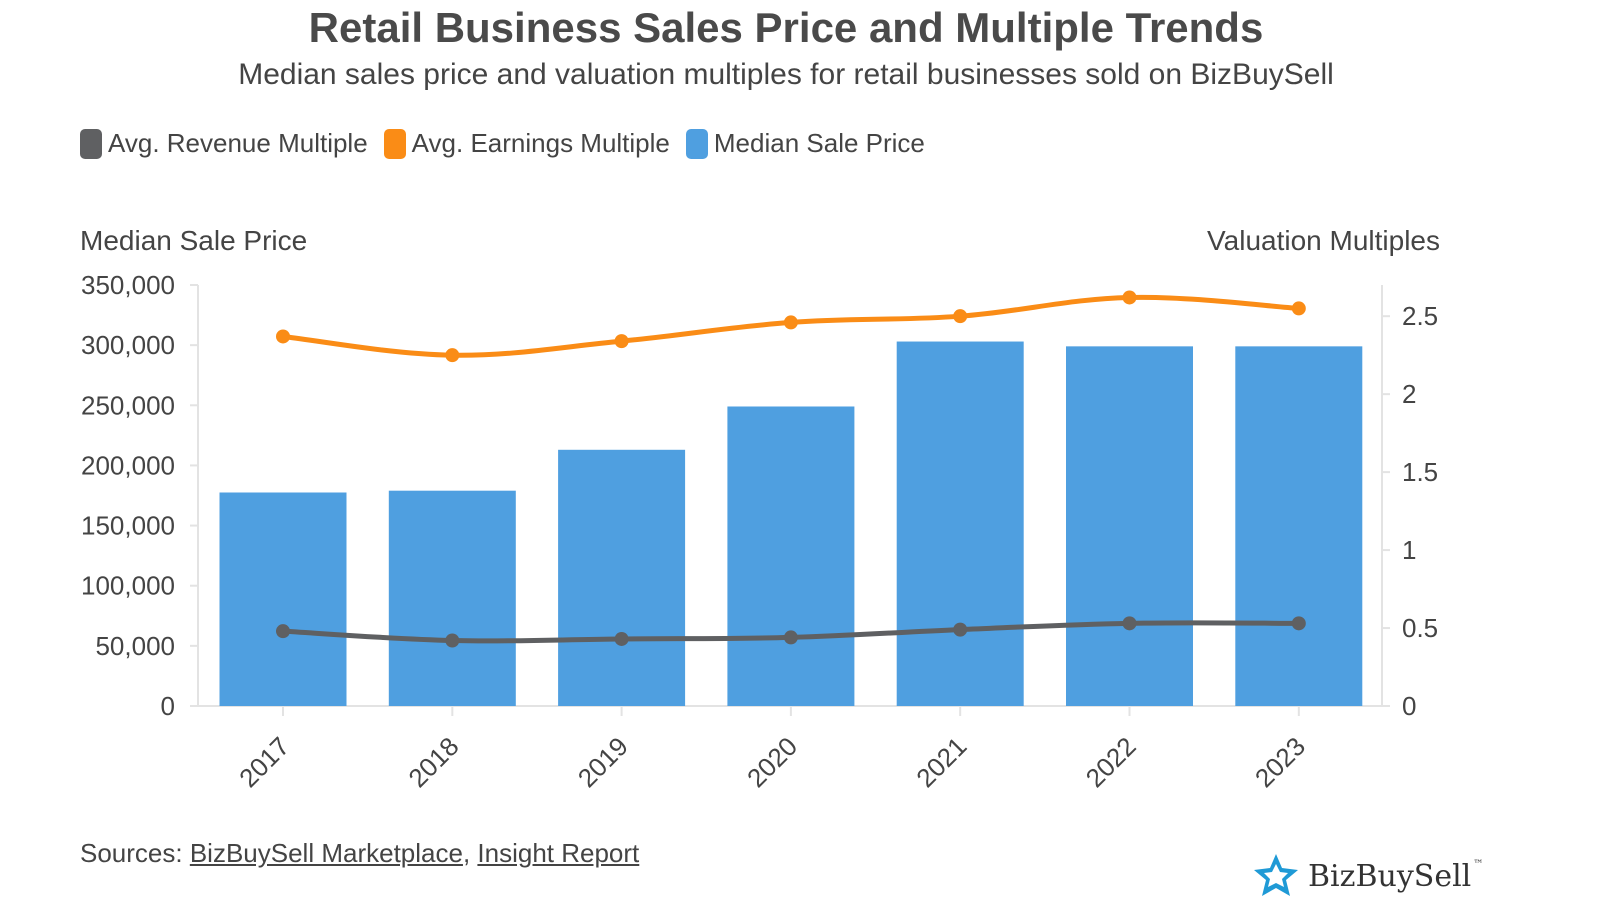  Describe the element at coordinates (1409, 394) in the screenshot. I see `y-right-tick-label: 2` at that location.